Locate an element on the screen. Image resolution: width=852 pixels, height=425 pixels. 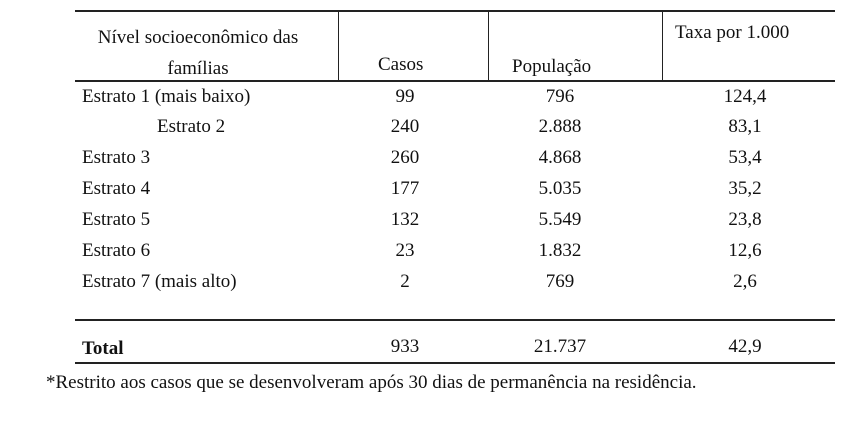
cell: 240 is located at coordinates (405, 126).